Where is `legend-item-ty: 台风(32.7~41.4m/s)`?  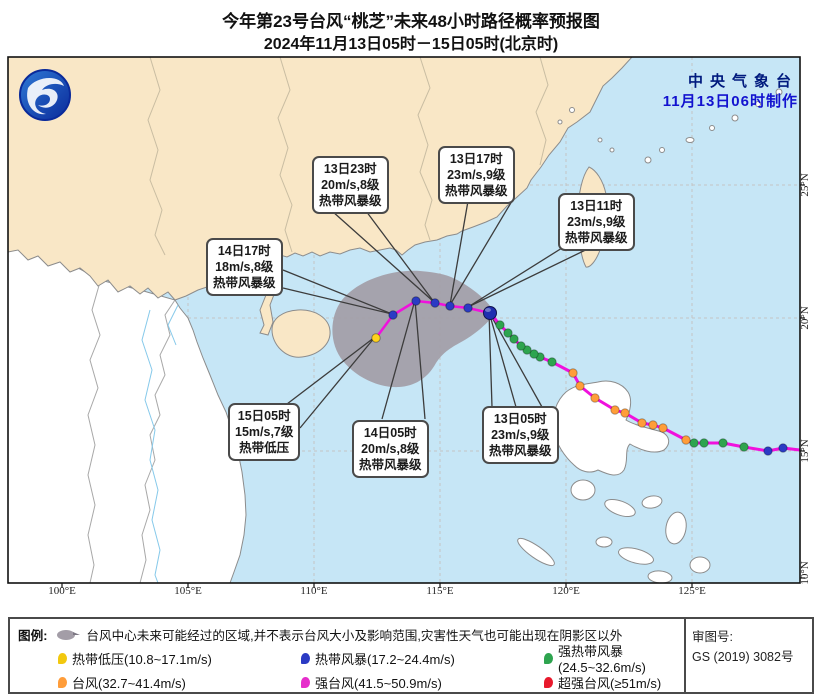
legend-item-ty: 台风(32.7~41.4m/s) is located at coordinates (179, 682).